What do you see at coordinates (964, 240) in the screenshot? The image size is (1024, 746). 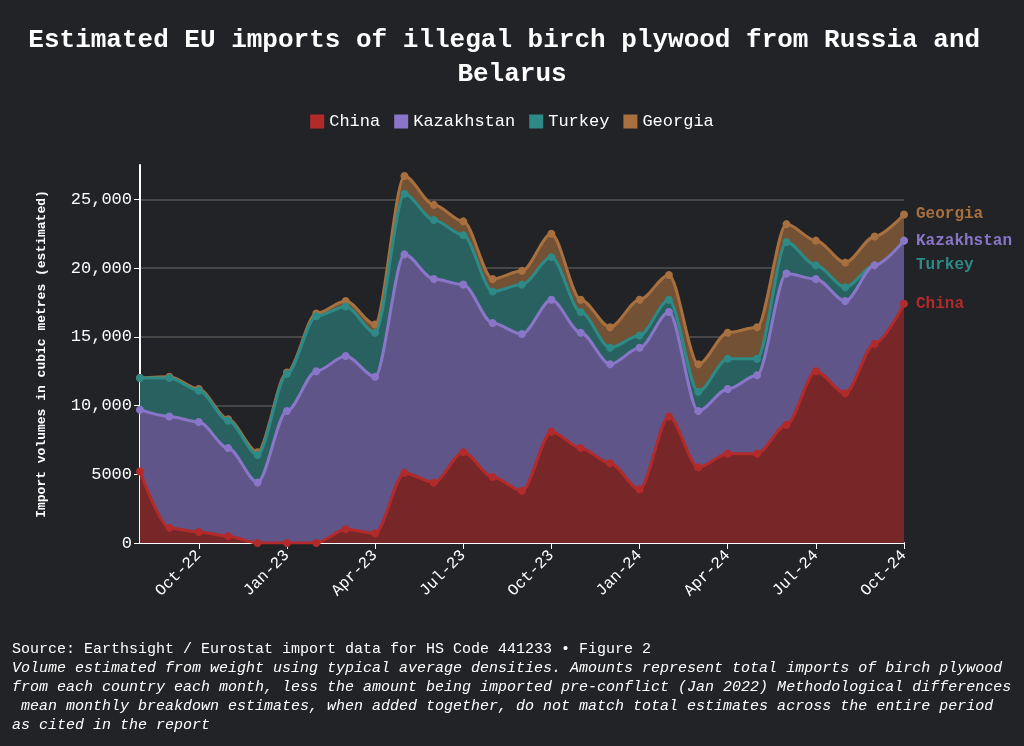 I see `text: Kazakhstan` at bounding box center [964, 240].